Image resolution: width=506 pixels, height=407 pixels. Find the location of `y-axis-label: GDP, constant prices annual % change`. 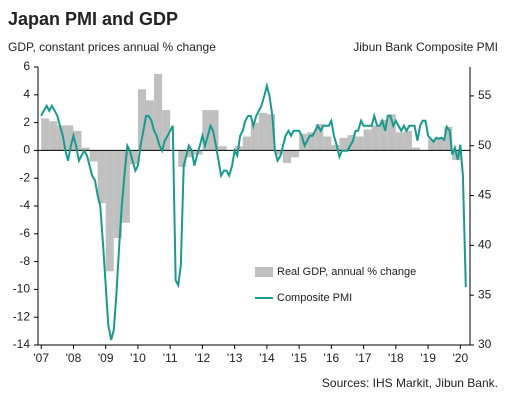

y-axis-label: GDP, constant prices annual % change is located at coordinates (112, 47).